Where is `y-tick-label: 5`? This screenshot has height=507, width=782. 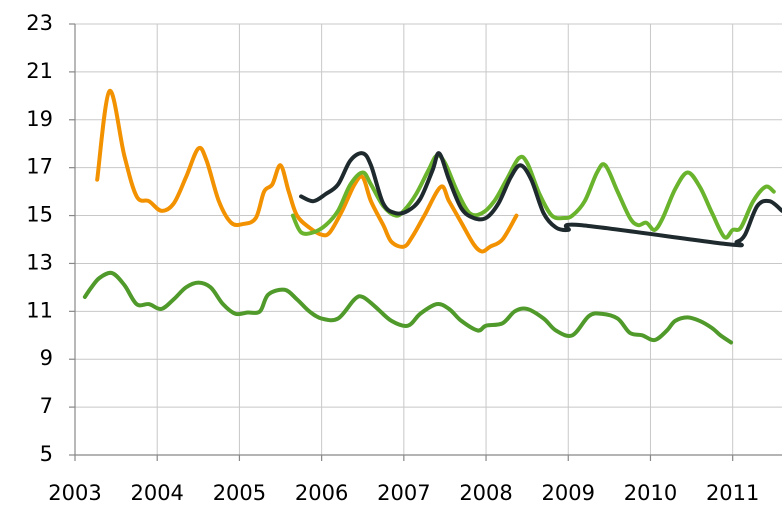
y-tick-label: 5 is located at coordinates (46, 454).